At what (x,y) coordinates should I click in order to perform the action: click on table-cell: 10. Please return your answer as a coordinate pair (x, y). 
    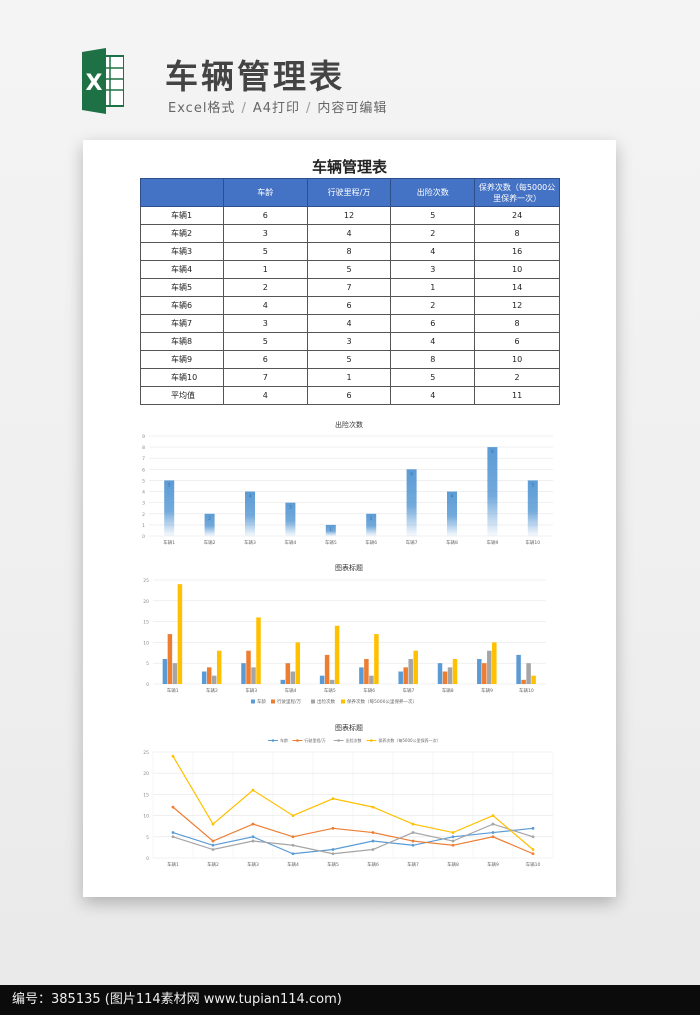
    Looking at the image, I should click on (517, 269).